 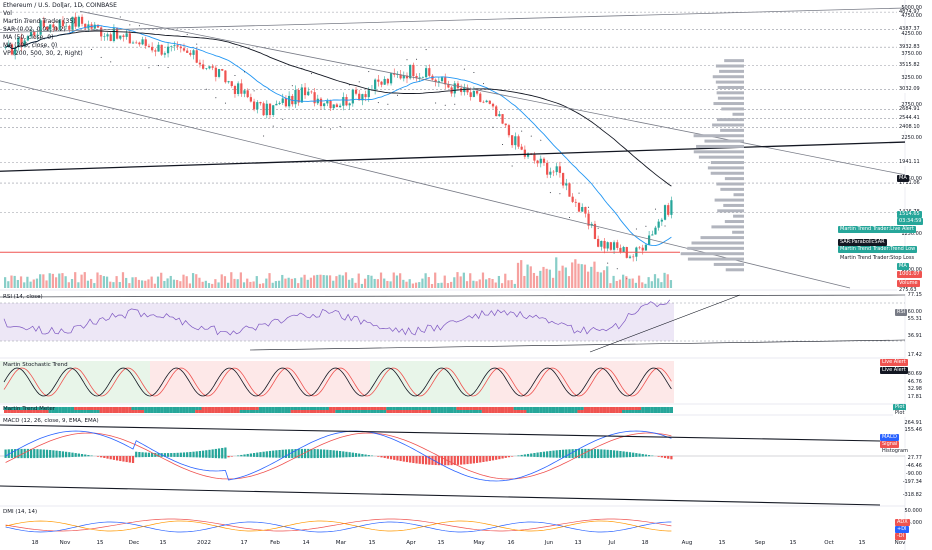 I want to click on plus-di-line, so click(x=338, y=527).